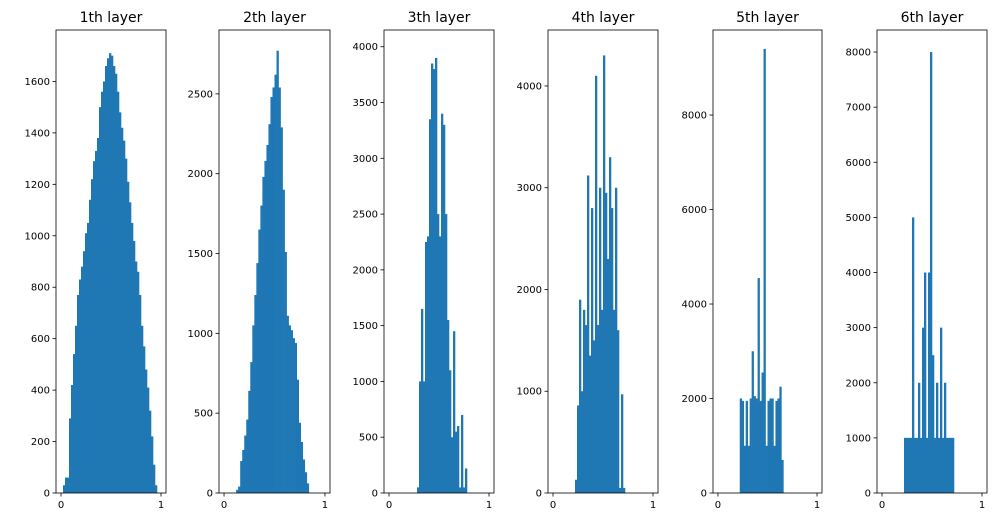  I want to click on y-tick-label: 3000, so click(365, 159).